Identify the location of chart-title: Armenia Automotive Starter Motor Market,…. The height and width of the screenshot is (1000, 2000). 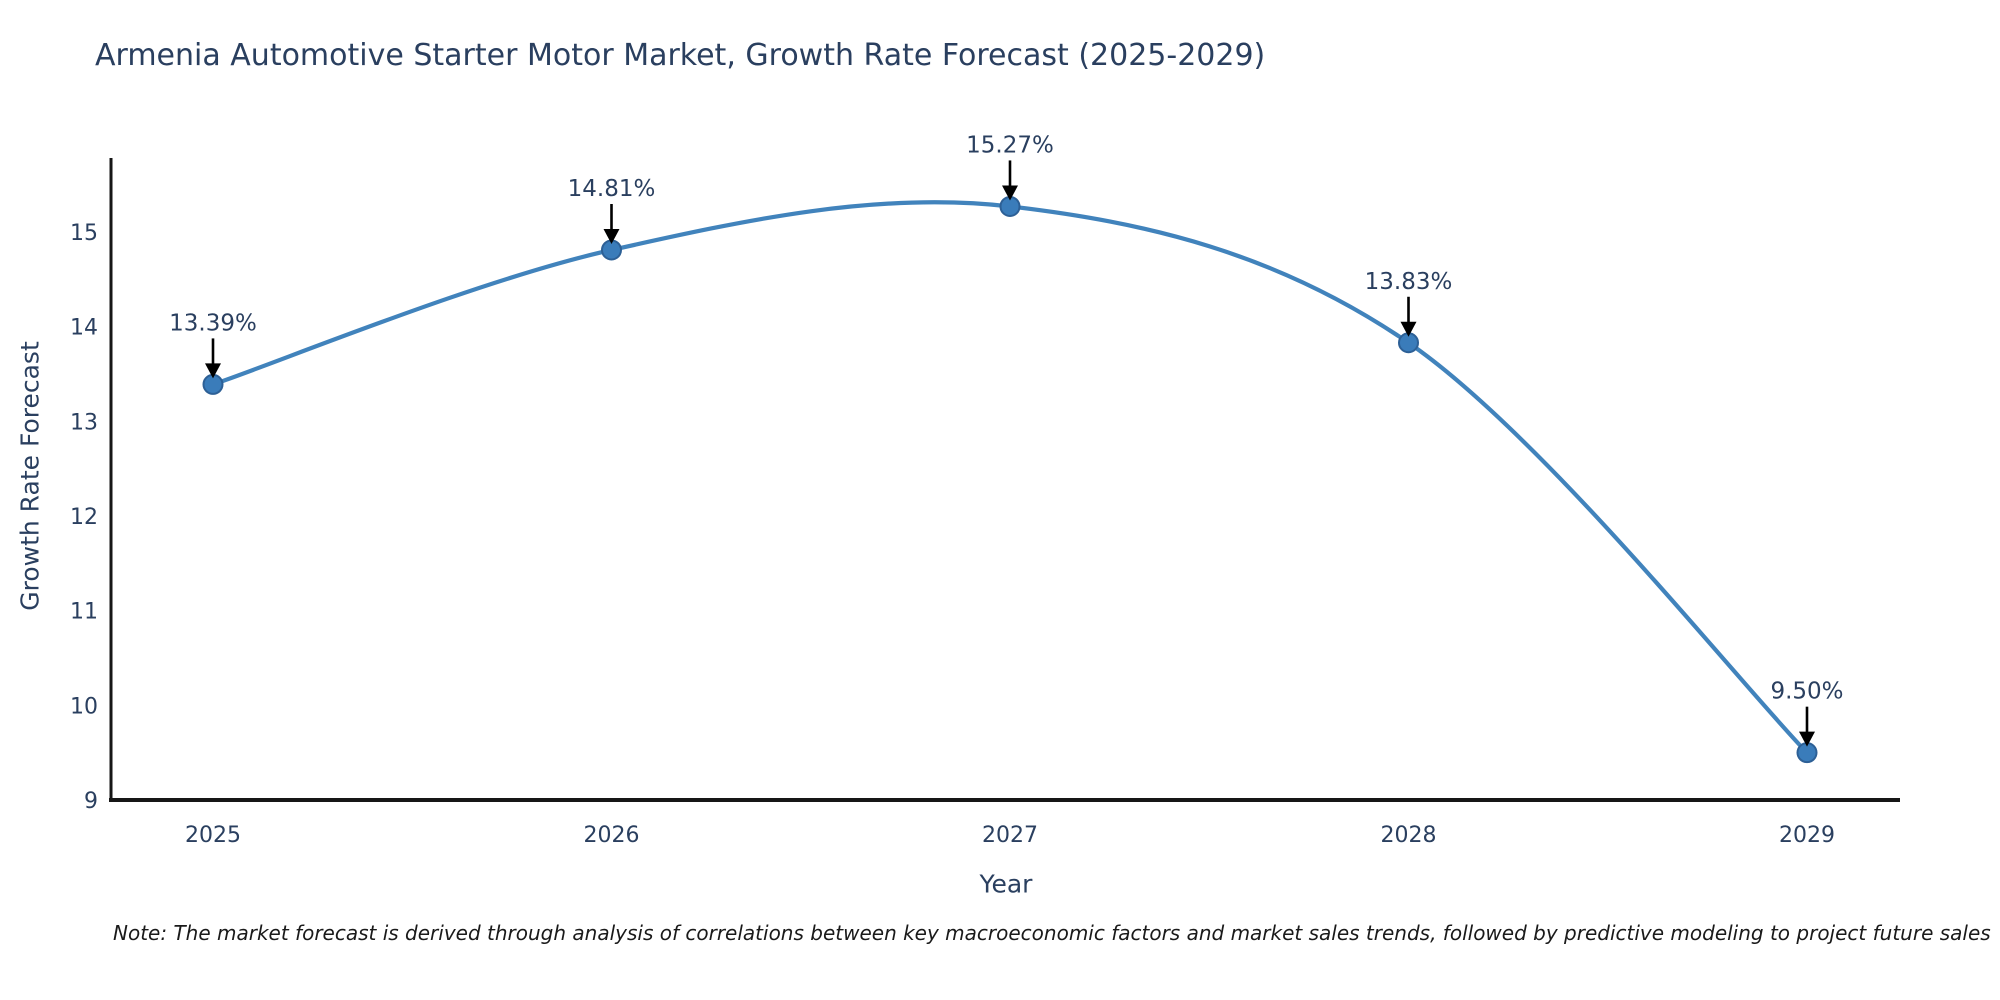
(680, 55).